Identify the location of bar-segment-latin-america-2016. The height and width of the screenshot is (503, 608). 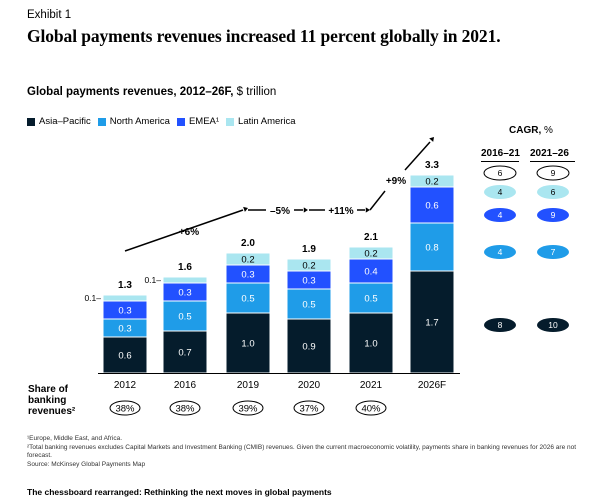
(185, 280).